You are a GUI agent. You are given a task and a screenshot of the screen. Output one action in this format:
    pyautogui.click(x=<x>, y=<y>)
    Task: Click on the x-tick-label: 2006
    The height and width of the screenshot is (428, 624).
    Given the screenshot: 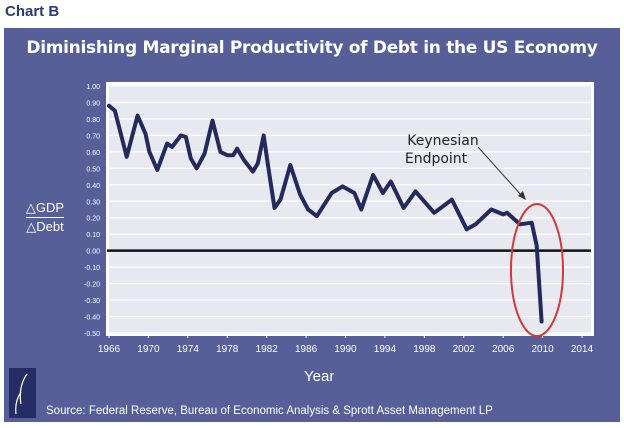 What is the action you would take?
    pyautogui.click(x=503, y=349)
    